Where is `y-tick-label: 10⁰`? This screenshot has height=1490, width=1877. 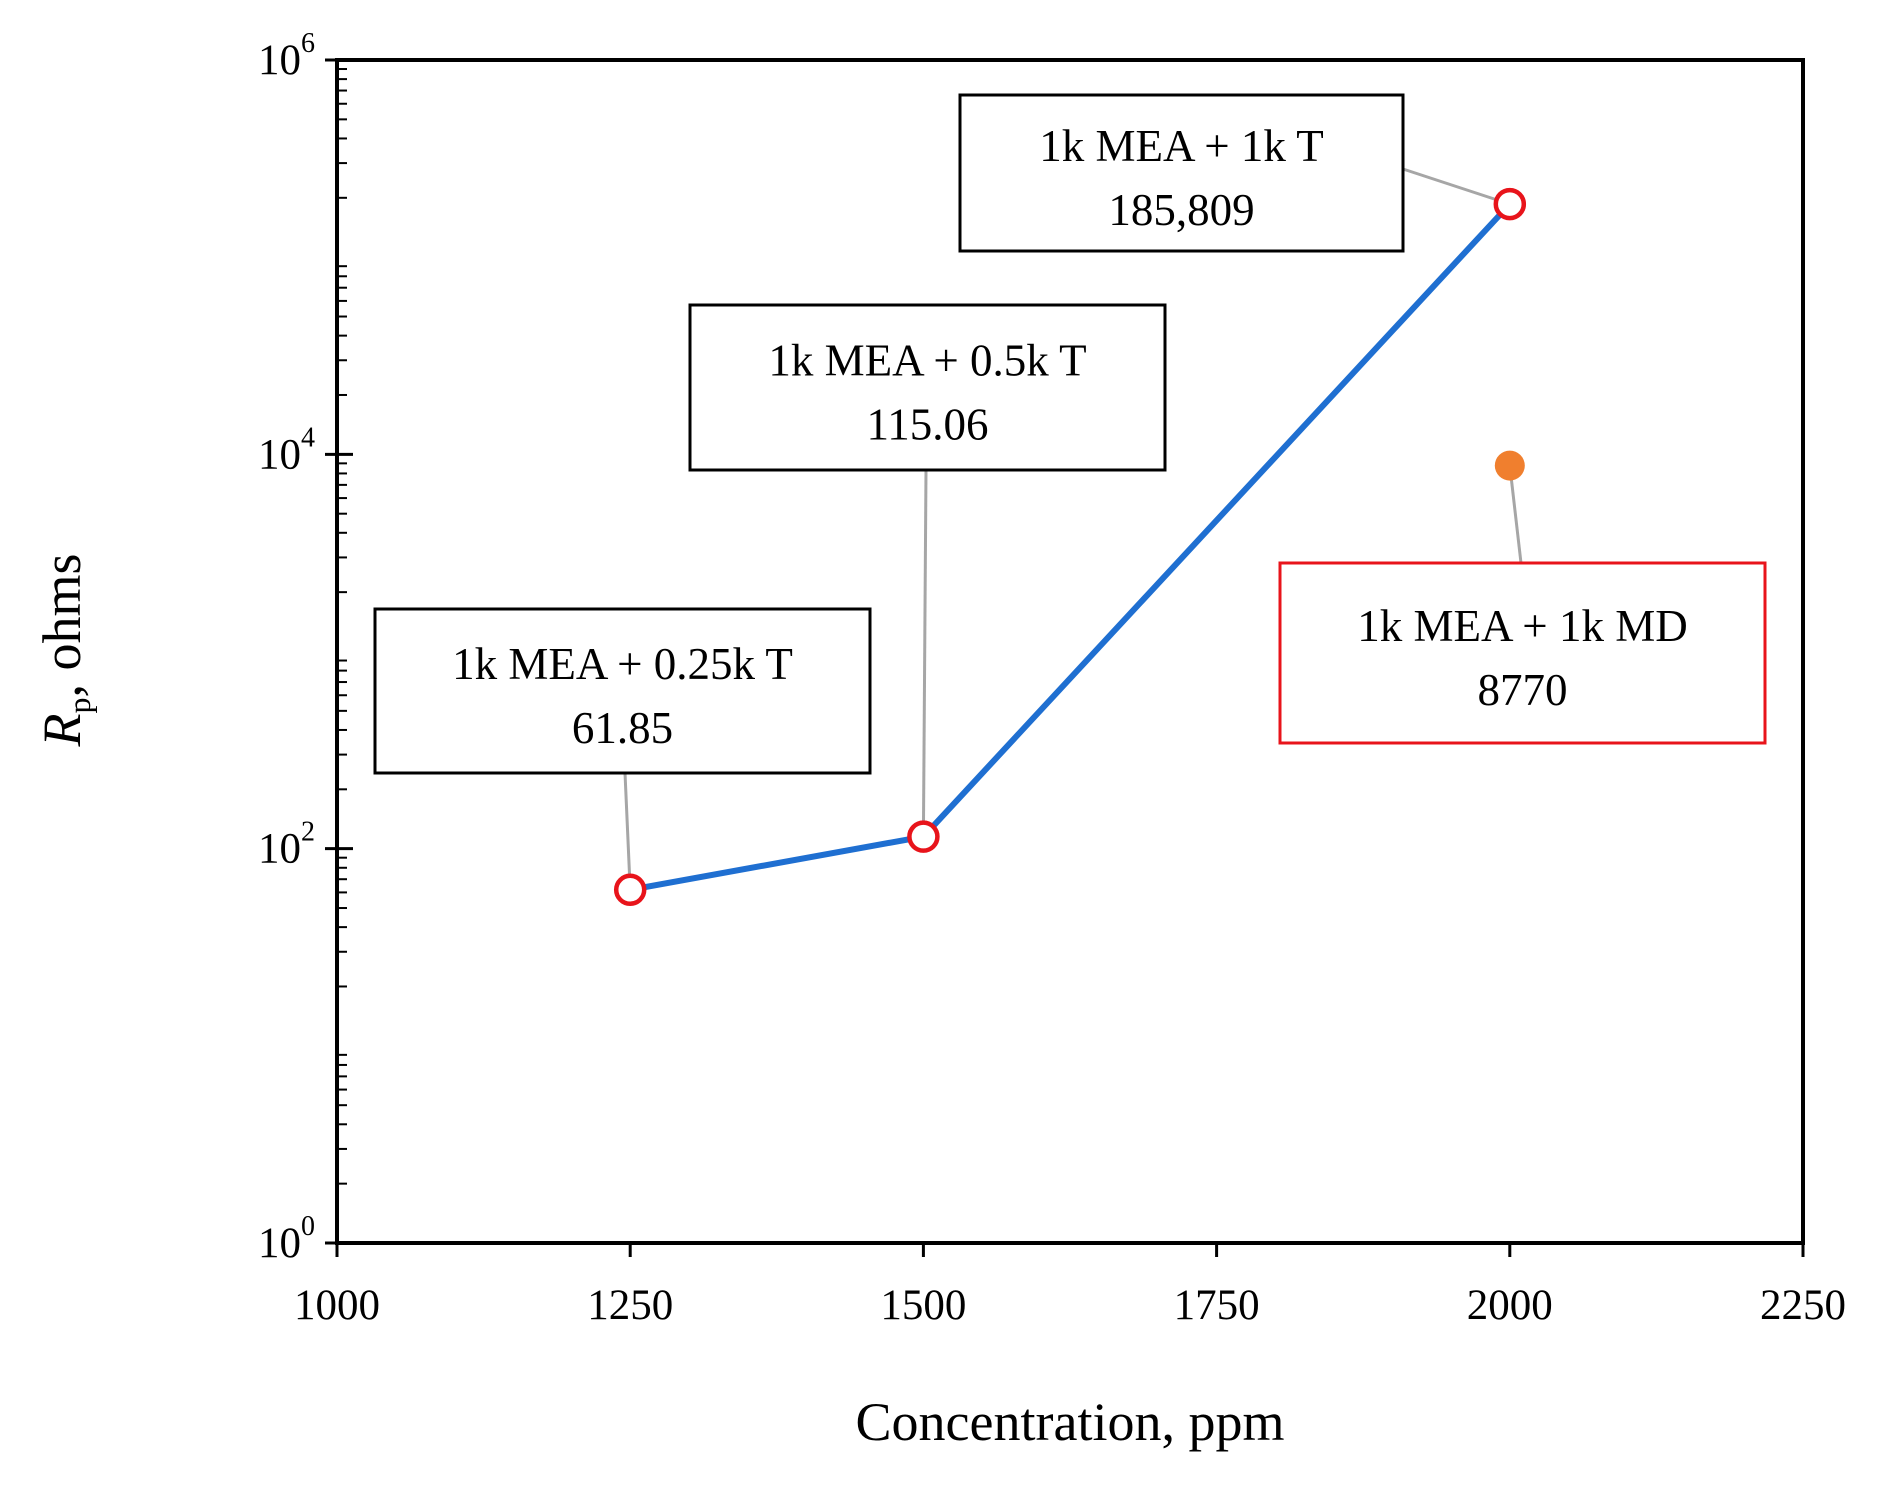
y-tick-label: 10⁰ is located at coordinates (286, 1239).